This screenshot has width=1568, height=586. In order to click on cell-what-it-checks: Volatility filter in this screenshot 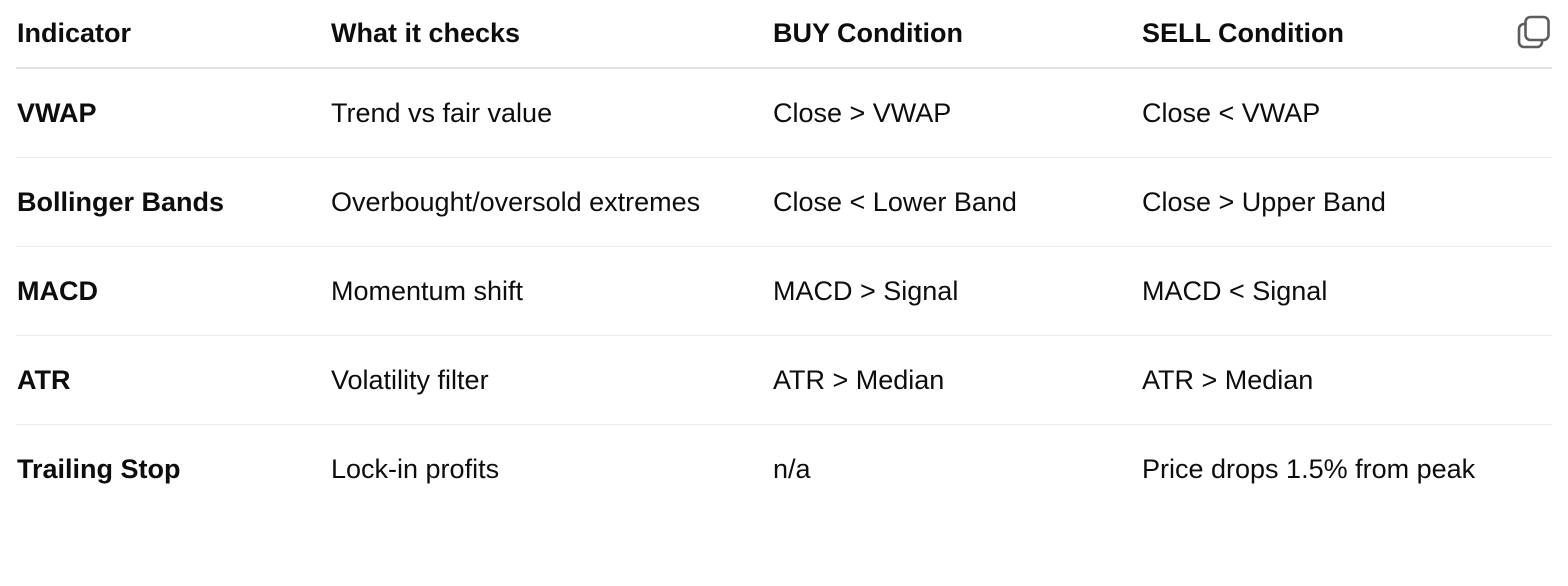, I will do `click(551, 380)`.